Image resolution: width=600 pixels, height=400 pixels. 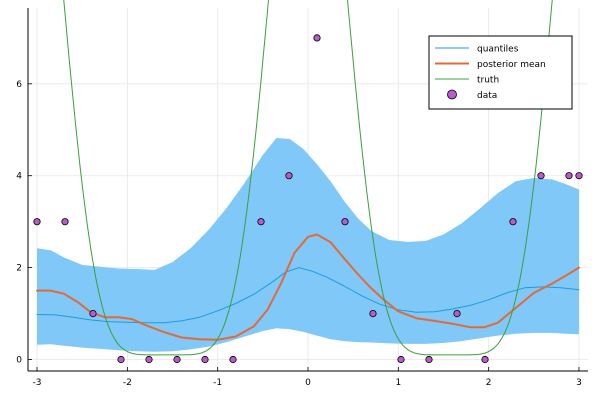 I want to click on x-tick-label: -1, so click(x=217, y=383).